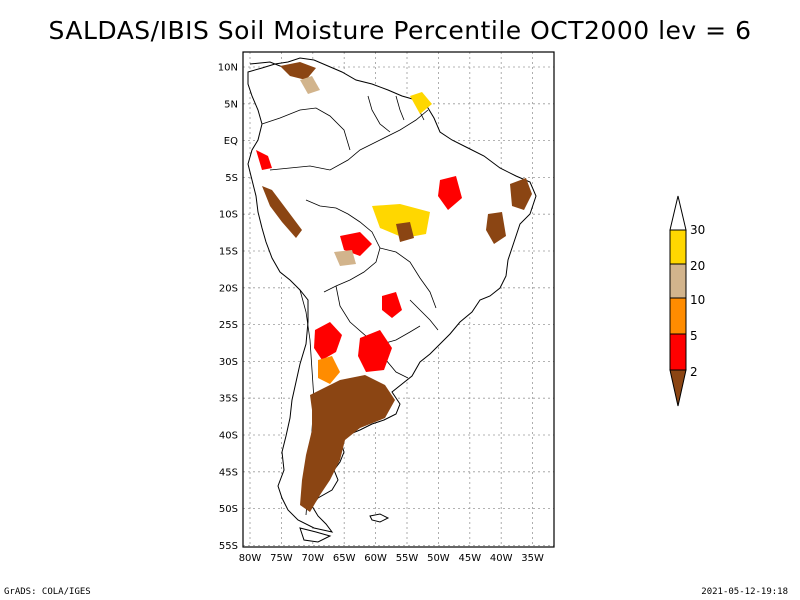 The image size is (800, 600). I want to click on lat-tick-label: 50S, so click(228, 509).